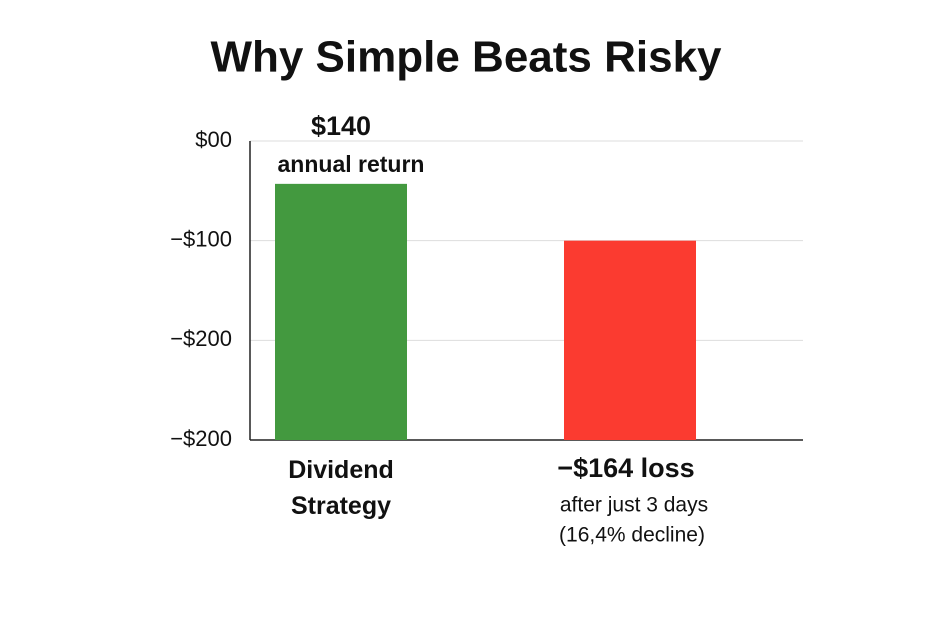 The width and height of the screenshot is (936, 624). Describe the element at coordinates (201, 238) in the screenshot. I see `y-tick-label: −$100` at that location.